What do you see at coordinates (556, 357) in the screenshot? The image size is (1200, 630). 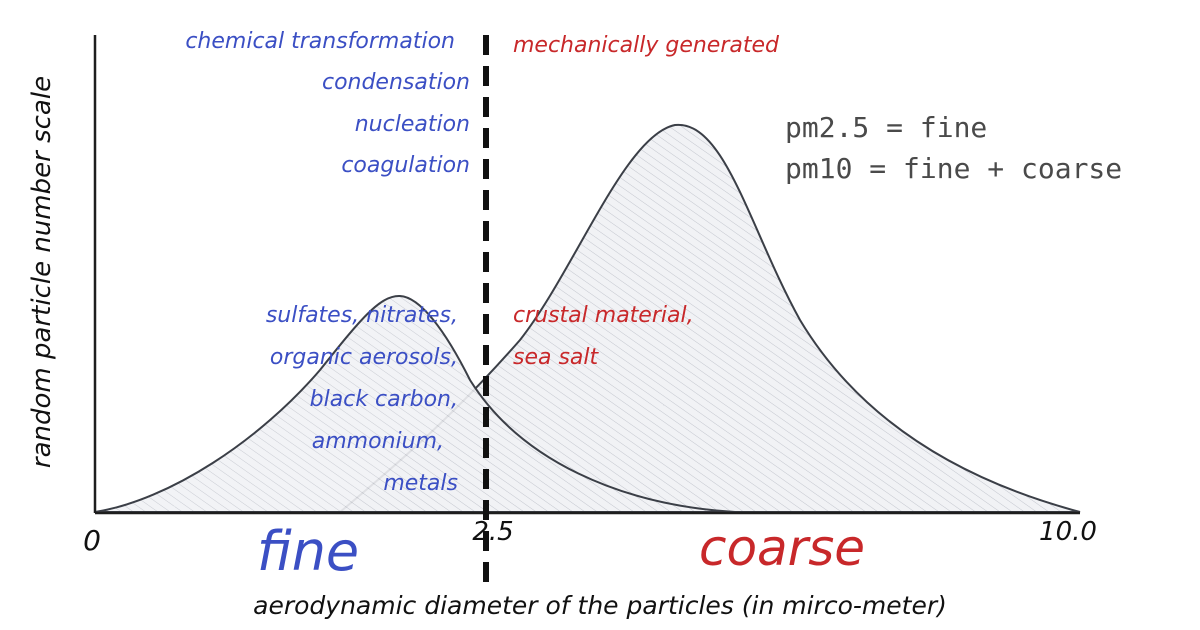 I see `component-sea-salt: sea salt` at bounding box center [556, 357].